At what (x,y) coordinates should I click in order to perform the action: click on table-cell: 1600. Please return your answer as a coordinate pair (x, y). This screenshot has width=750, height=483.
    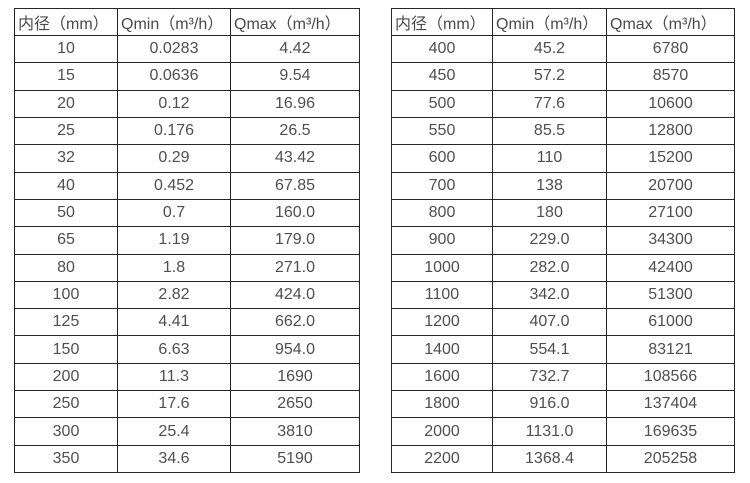
    Looking at the image, I should click on (442, 377).